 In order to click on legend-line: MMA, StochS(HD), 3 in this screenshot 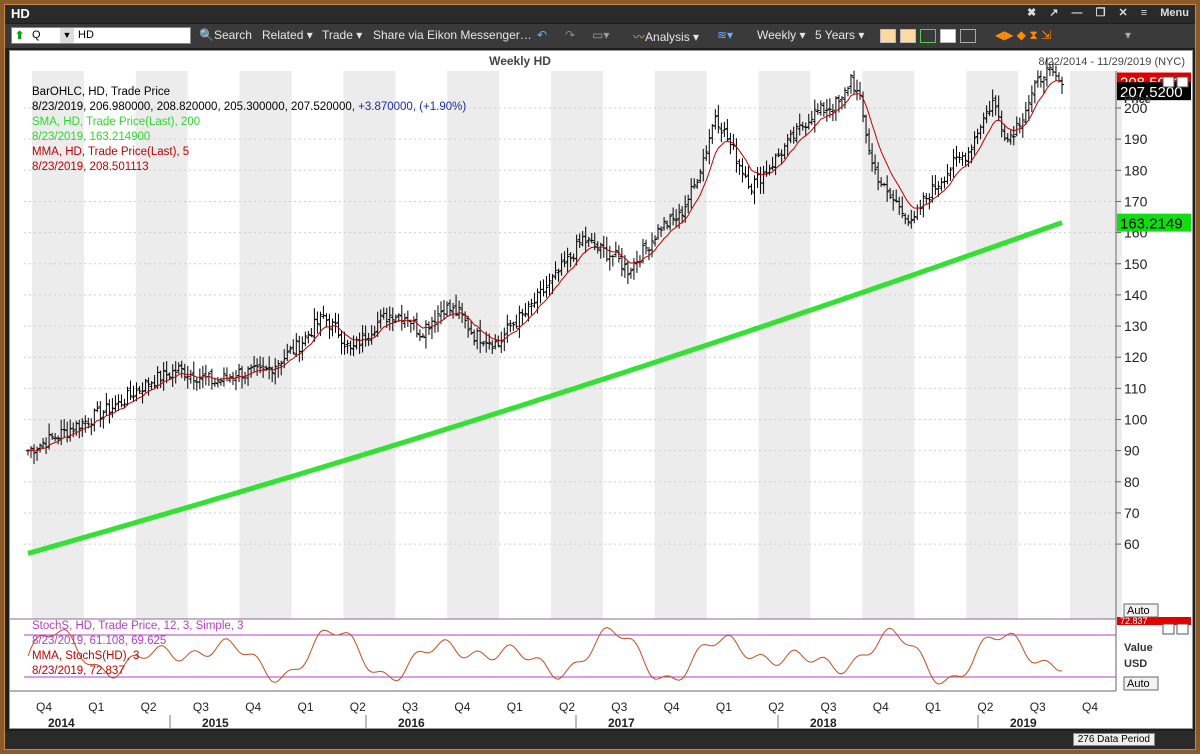, I will do `click(85, 656)`.